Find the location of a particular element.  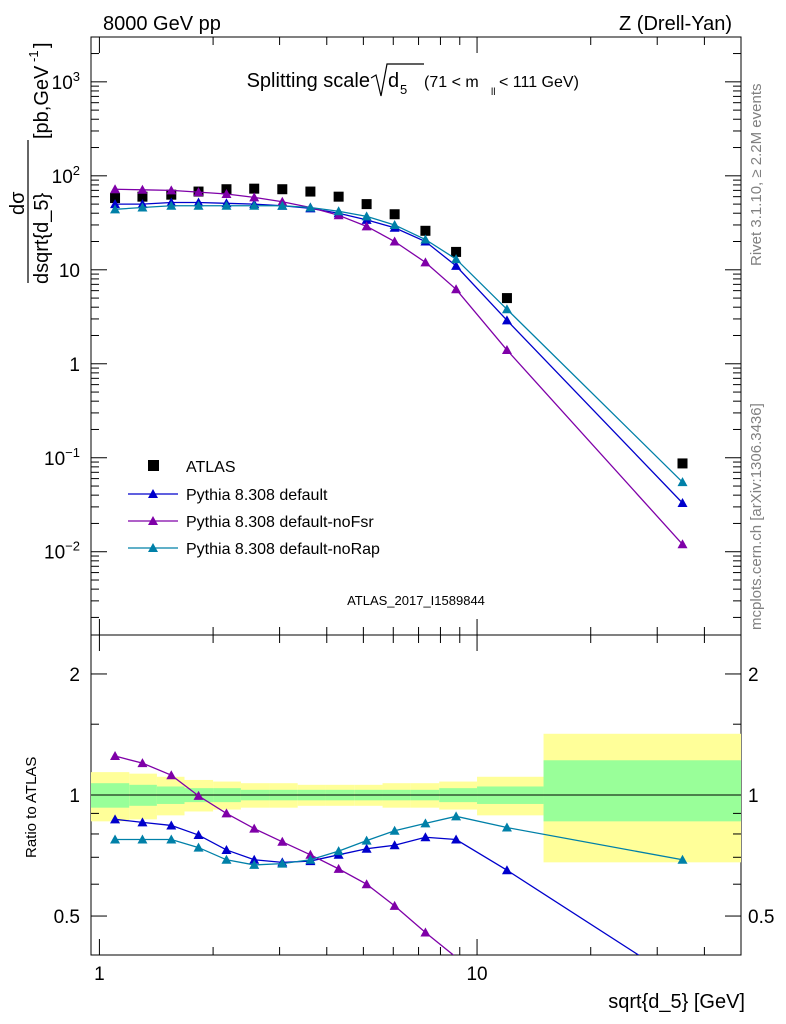

top-ylabel-unit: [pb,GeV is located at coordinates (42, 102).